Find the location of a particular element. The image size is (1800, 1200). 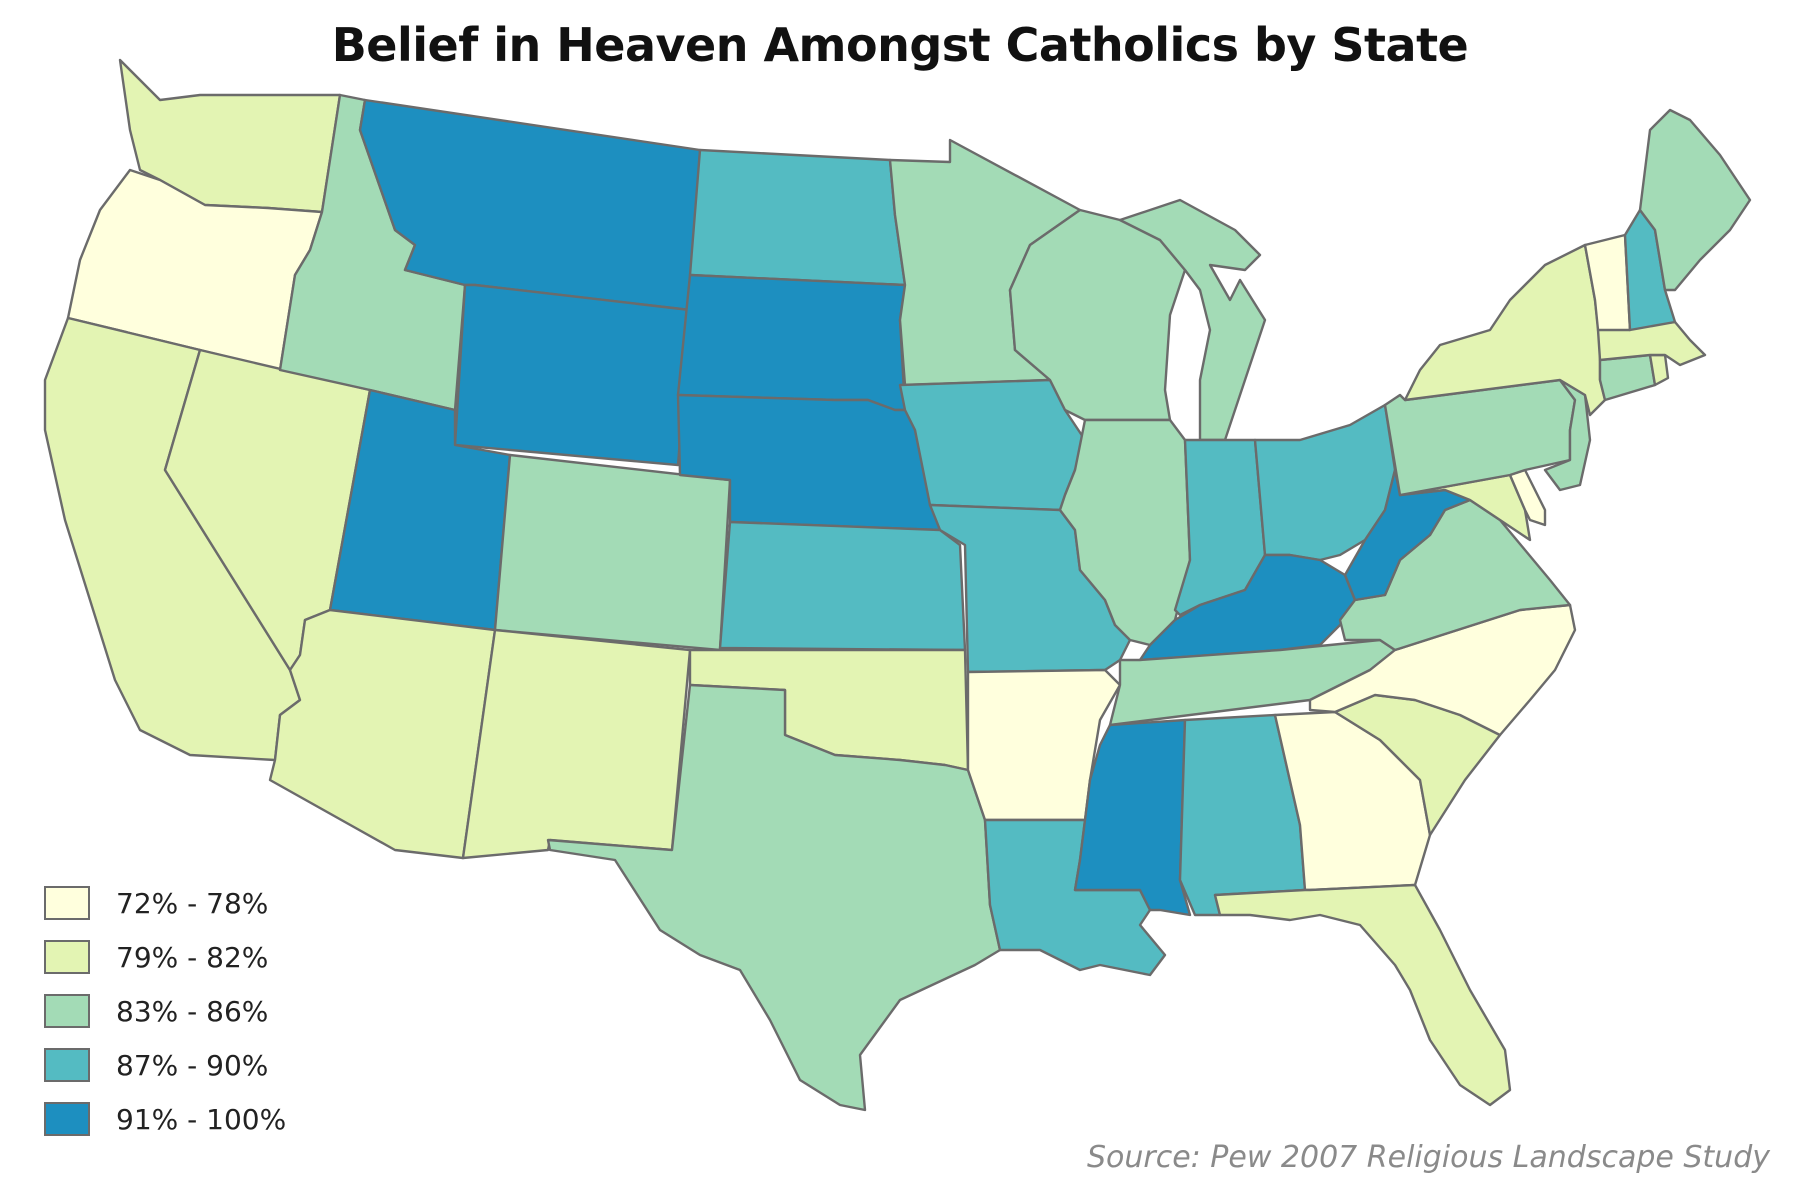

legend-item: 91% - 100% is located at coordinates (165, 1119).